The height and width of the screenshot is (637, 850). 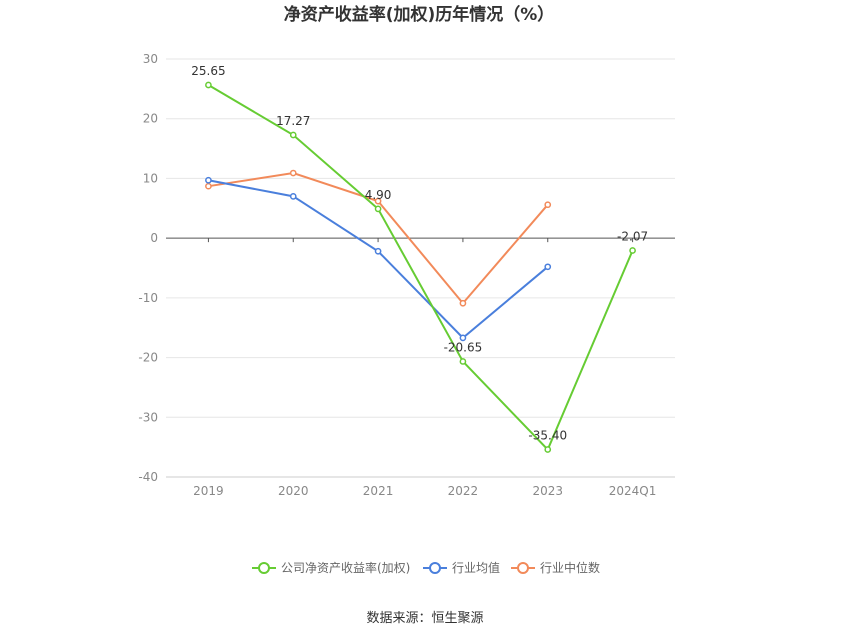 What do you see at coordinates (345, 567) in the screenshot?
I see `legend-label: 公司净资产收益率(加权)` at bounding box center [345, 567].